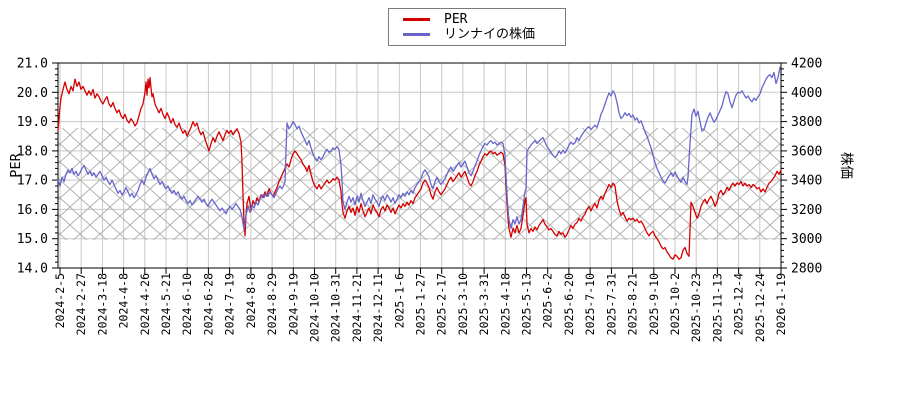 Image resolution: width=900 pixels, height=400 pixels. I want to click on legend-label-stock-price: リンナイの株価, so click(490, 34).